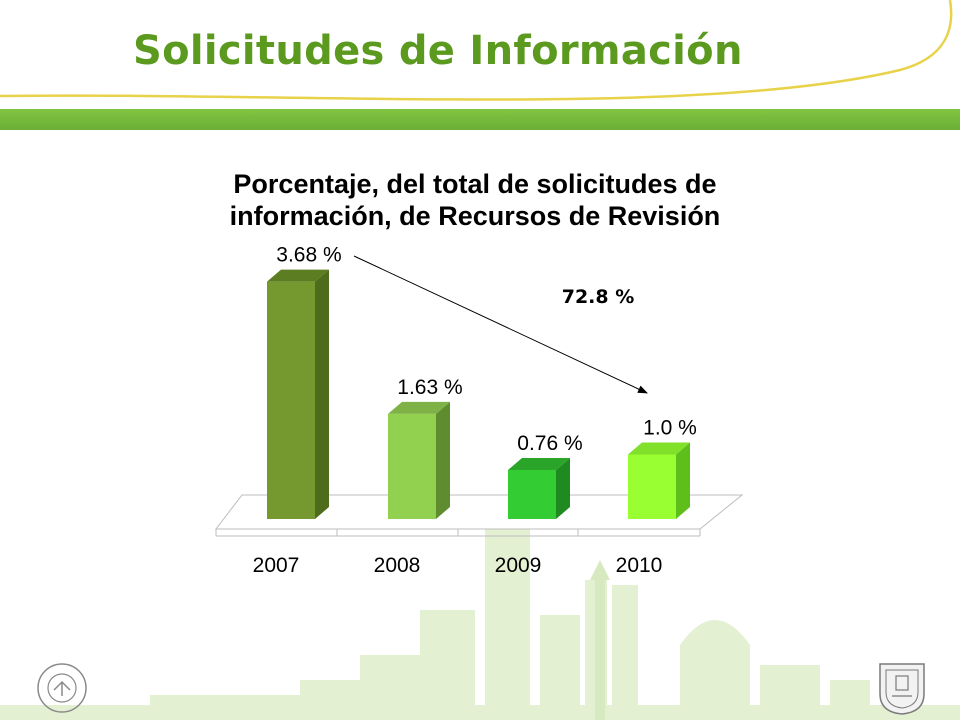 This screenshot has height=720, width=960. What do you see at coordinates (670, 428) in the screenshot?
I see `value-label: 1.0 %` at bounding box center [670, 428].